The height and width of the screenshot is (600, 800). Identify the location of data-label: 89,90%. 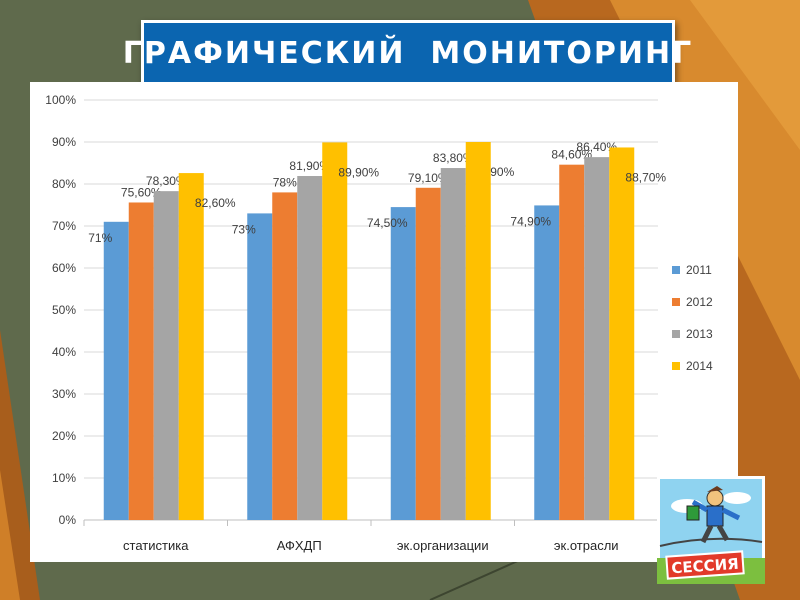
(358, 172).